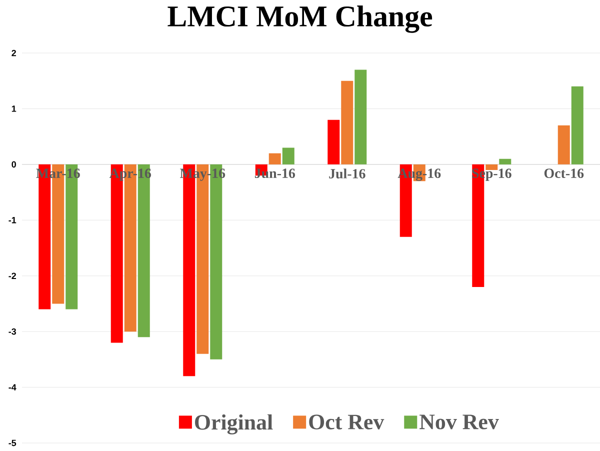 This screenshot has width=600, height=451. What do you see at coordinates (347, 173) in the screenshot?
I see `x-tick-label: Jul-16` at bounding box center [347, 173].